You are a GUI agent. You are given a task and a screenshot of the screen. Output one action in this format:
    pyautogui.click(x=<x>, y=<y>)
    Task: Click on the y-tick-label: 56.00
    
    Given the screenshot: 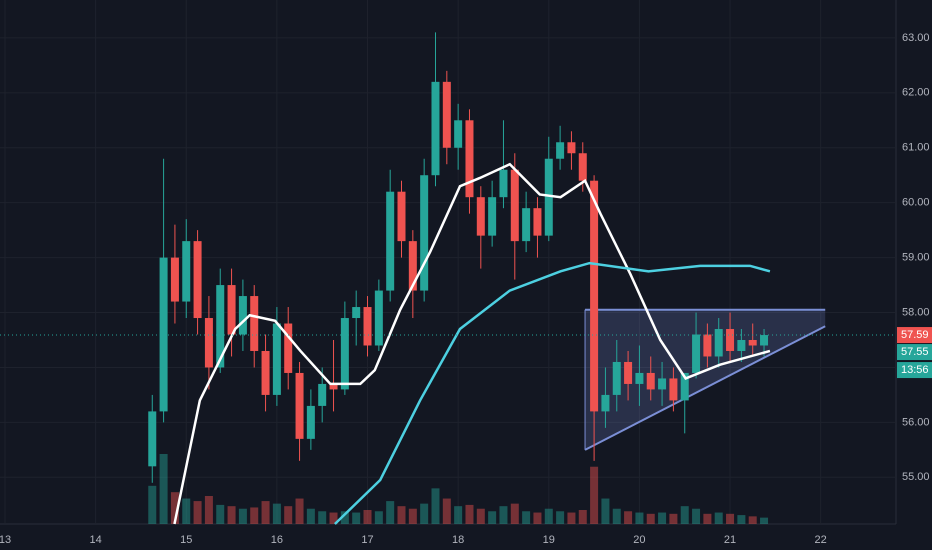 What is the action you would take?
    pyautogui.click(x=916, y=422)
    